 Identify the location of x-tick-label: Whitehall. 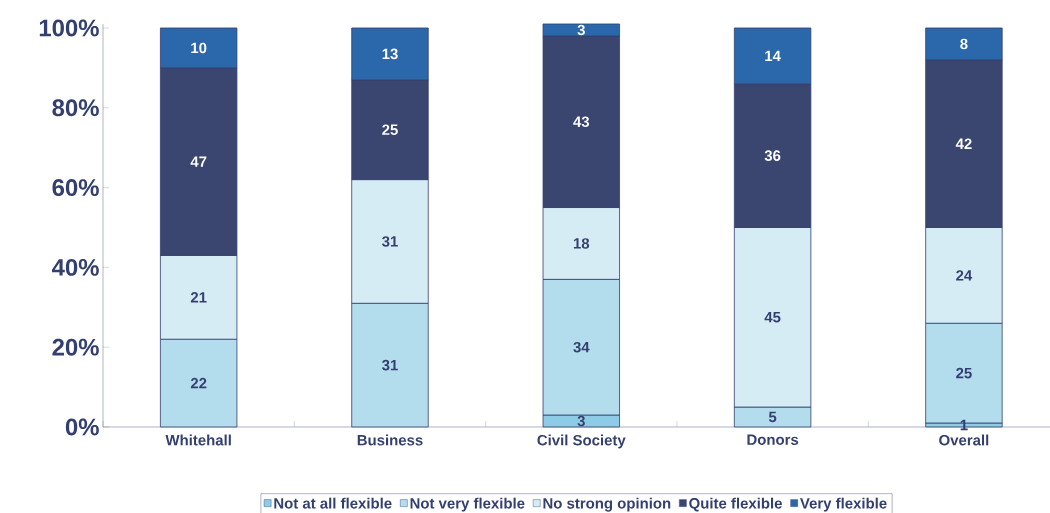
(198, 440).